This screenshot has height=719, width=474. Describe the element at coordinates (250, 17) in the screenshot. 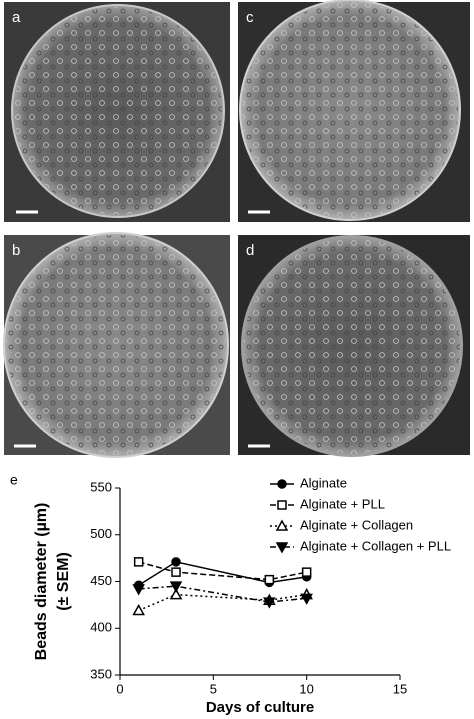

I see `panel-label: c` at that location.